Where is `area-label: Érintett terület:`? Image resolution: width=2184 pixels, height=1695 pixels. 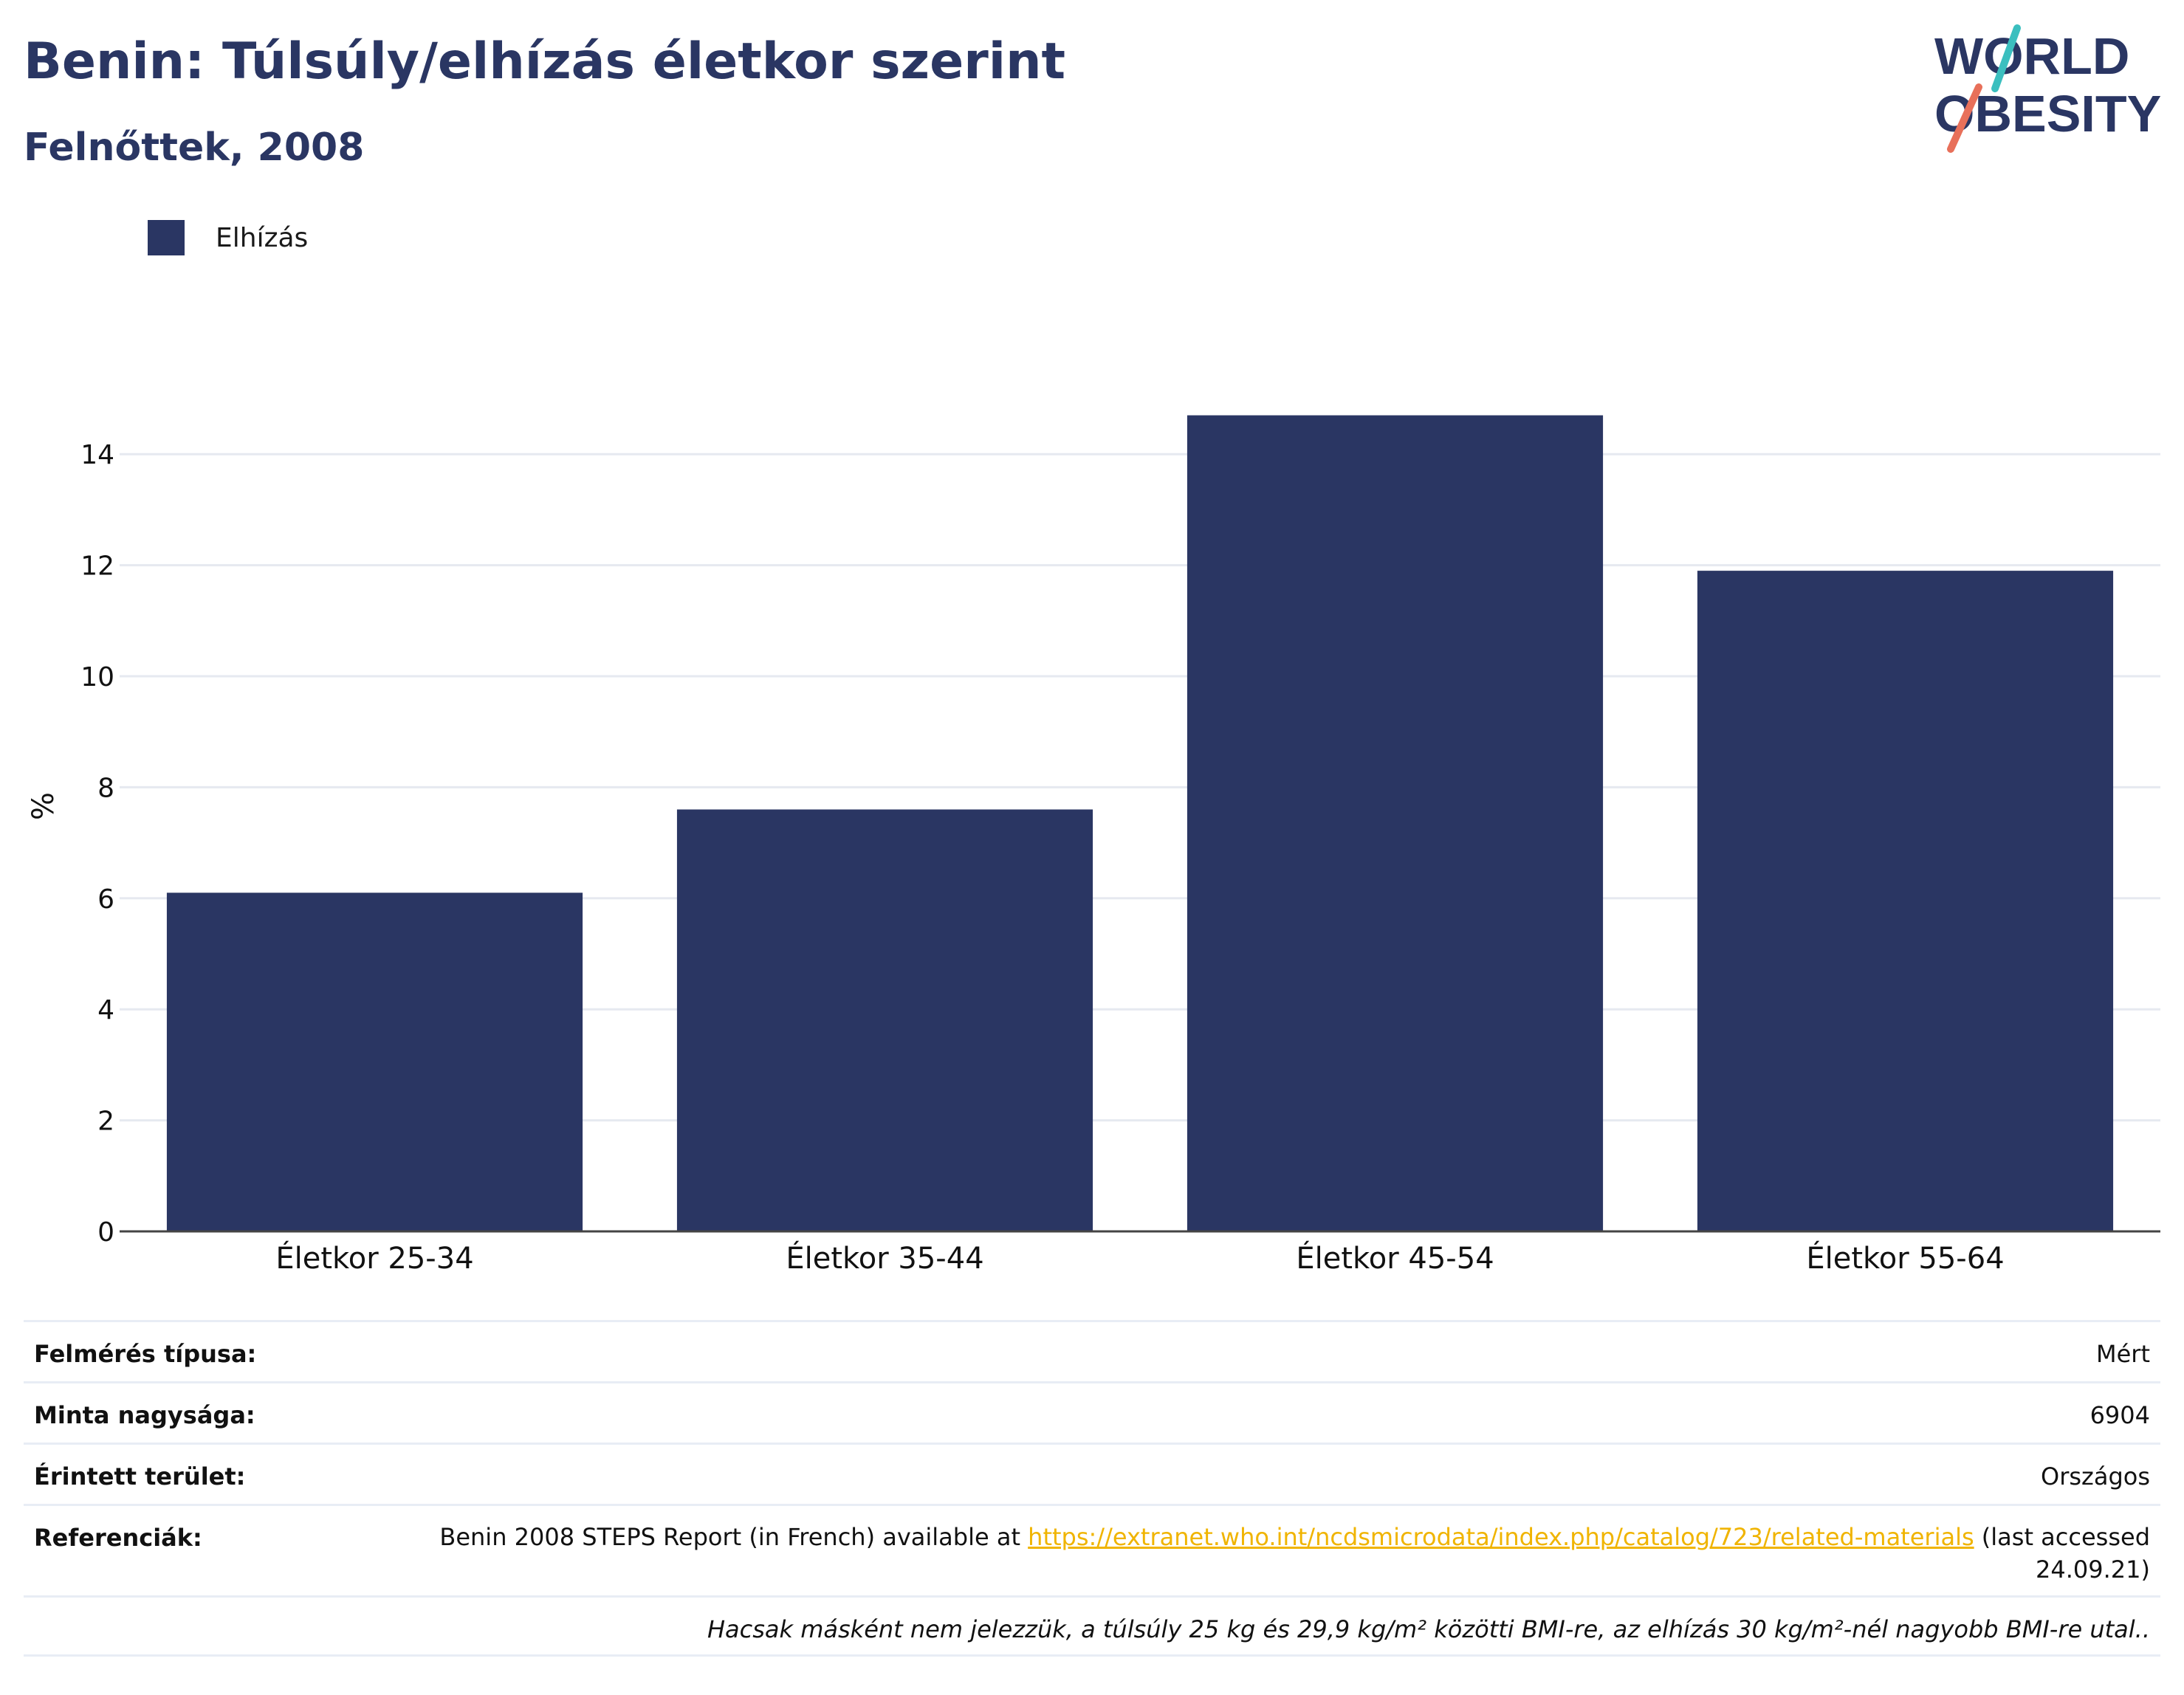 area-label: Érintett terület: is located at coordinates (140, 1476).